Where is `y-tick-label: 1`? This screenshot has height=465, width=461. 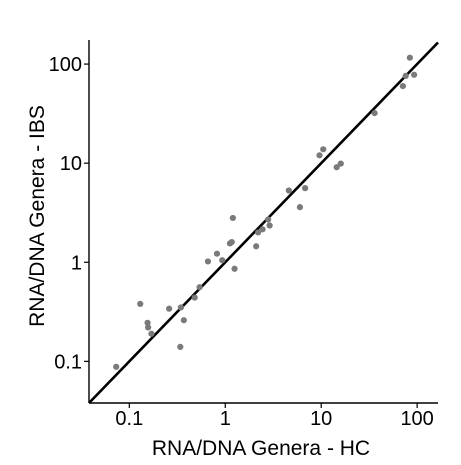
y-tick-label: 1 is located at coordinates (76, 263).